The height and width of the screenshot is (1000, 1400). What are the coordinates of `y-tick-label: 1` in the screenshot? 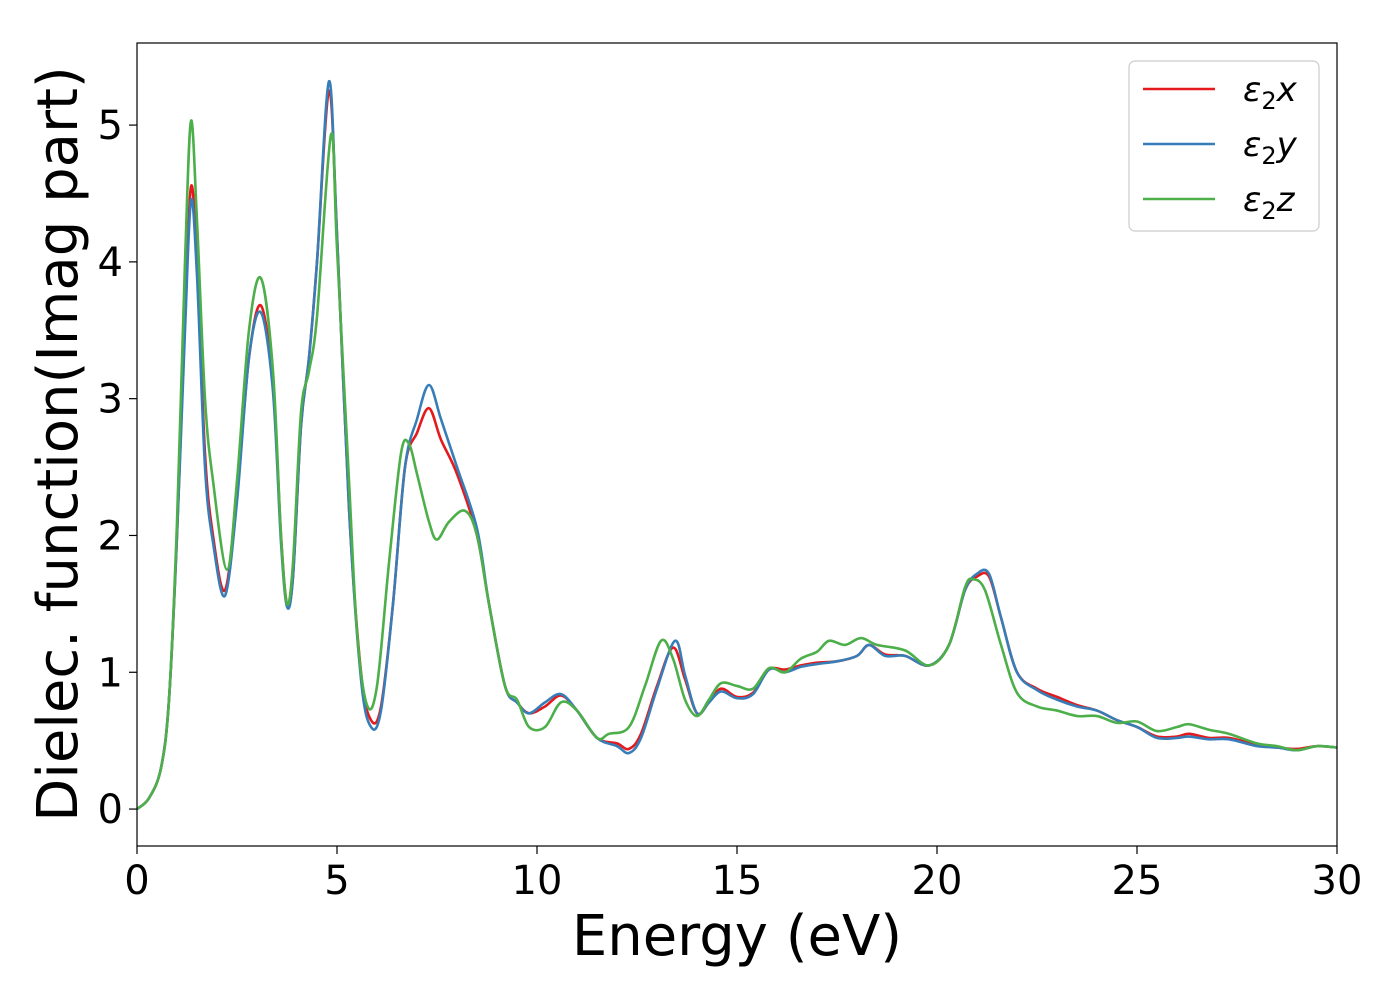 It's located at (110, 673).